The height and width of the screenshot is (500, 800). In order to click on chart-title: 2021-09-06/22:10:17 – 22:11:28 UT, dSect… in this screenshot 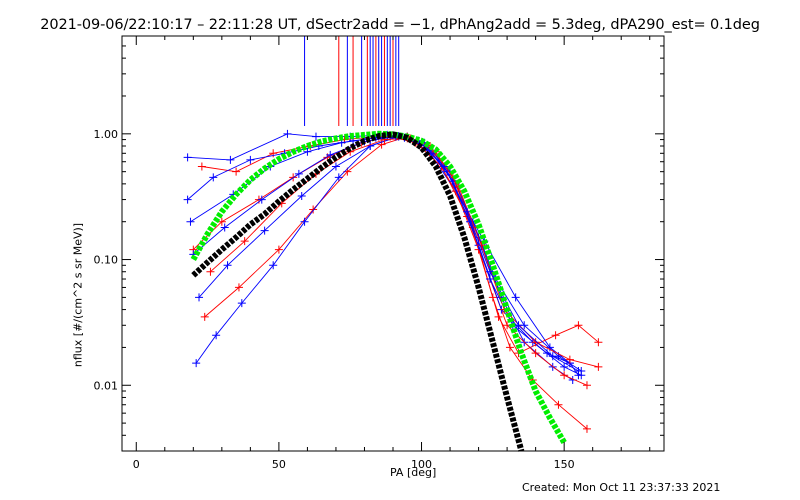, I will do `click(400, 25)`.